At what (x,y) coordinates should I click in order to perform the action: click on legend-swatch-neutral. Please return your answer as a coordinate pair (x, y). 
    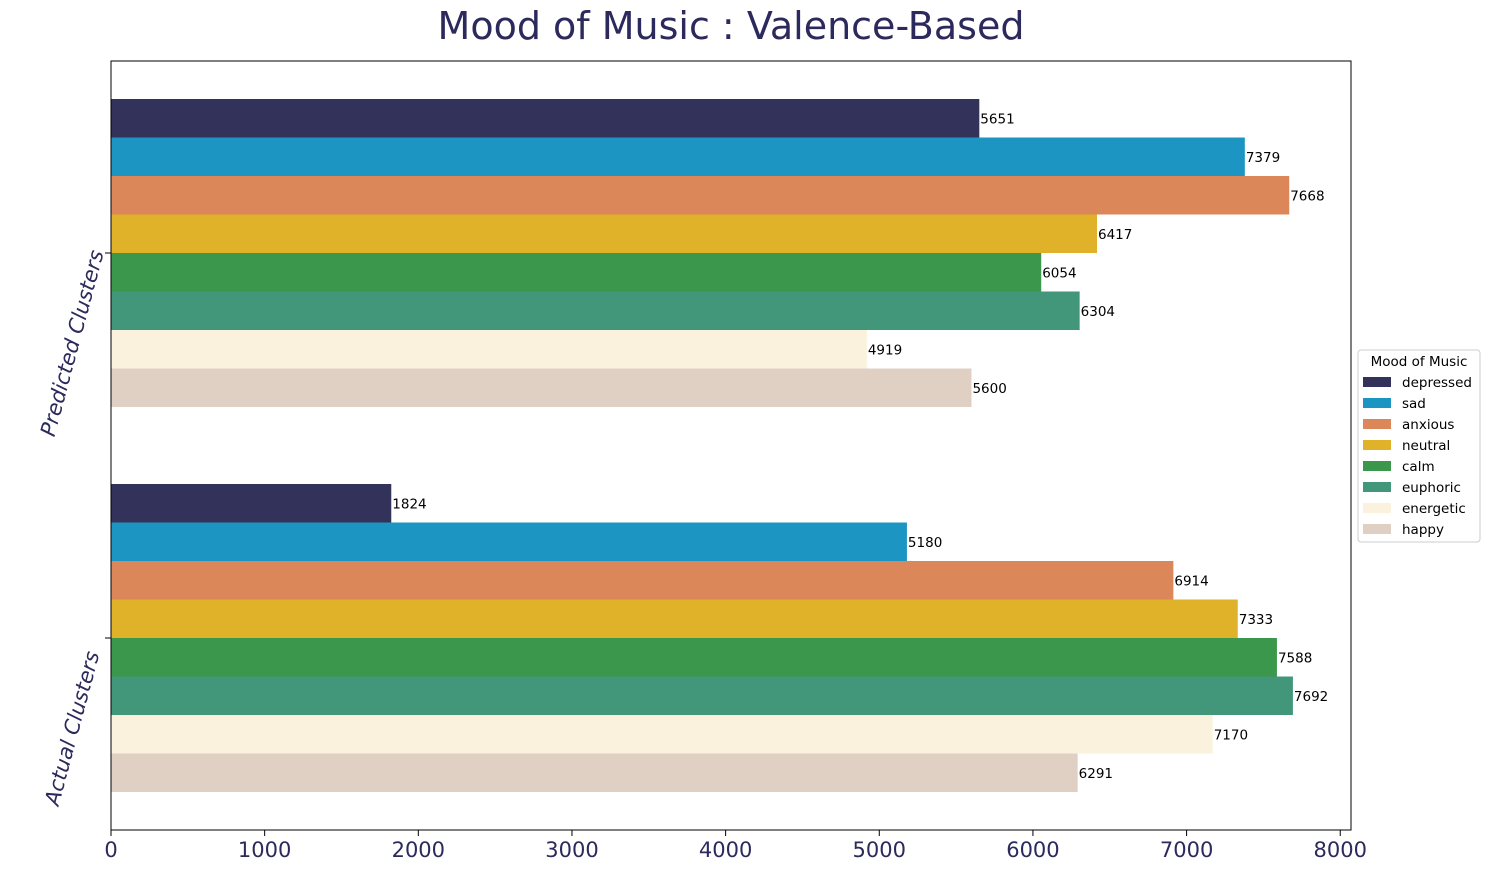
    Looking at the image, I should click on (1377, 445).